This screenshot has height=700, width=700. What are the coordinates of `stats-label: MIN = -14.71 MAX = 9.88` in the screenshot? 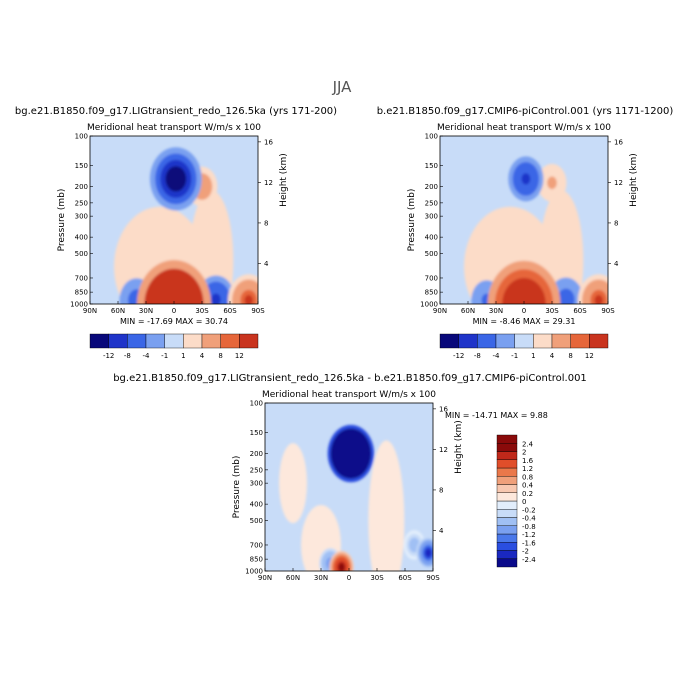 It's located at (496, 415).